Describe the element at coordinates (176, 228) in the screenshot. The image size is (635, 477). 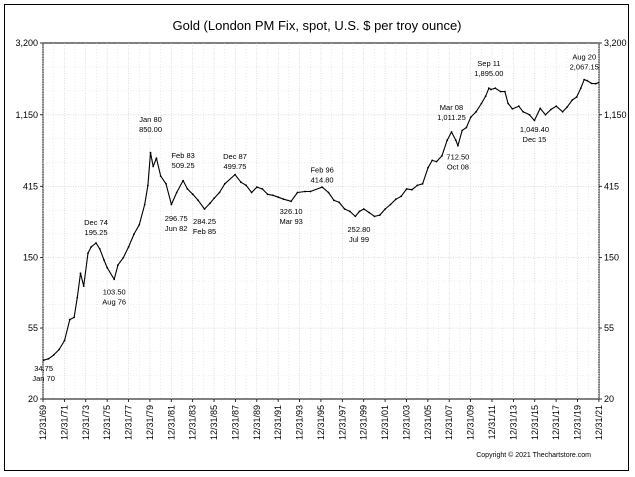
I see `annotation-date: Jun 82` at that location.